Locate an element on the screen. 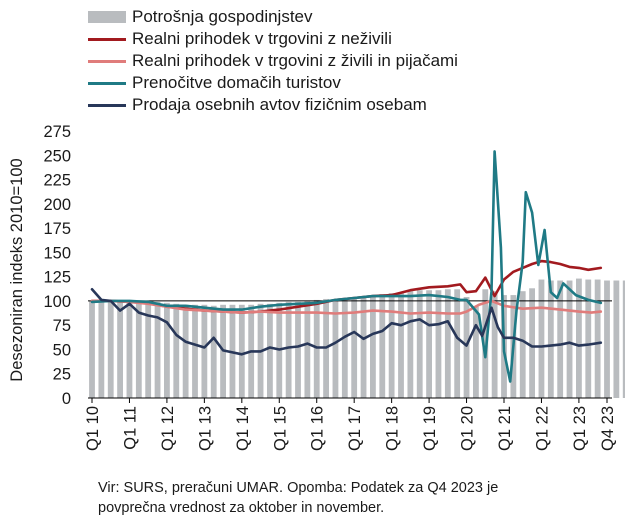 This screenshot has width=625, height=524. x-tick-label-5: Q1 15 is located at coordinates (280, 428).